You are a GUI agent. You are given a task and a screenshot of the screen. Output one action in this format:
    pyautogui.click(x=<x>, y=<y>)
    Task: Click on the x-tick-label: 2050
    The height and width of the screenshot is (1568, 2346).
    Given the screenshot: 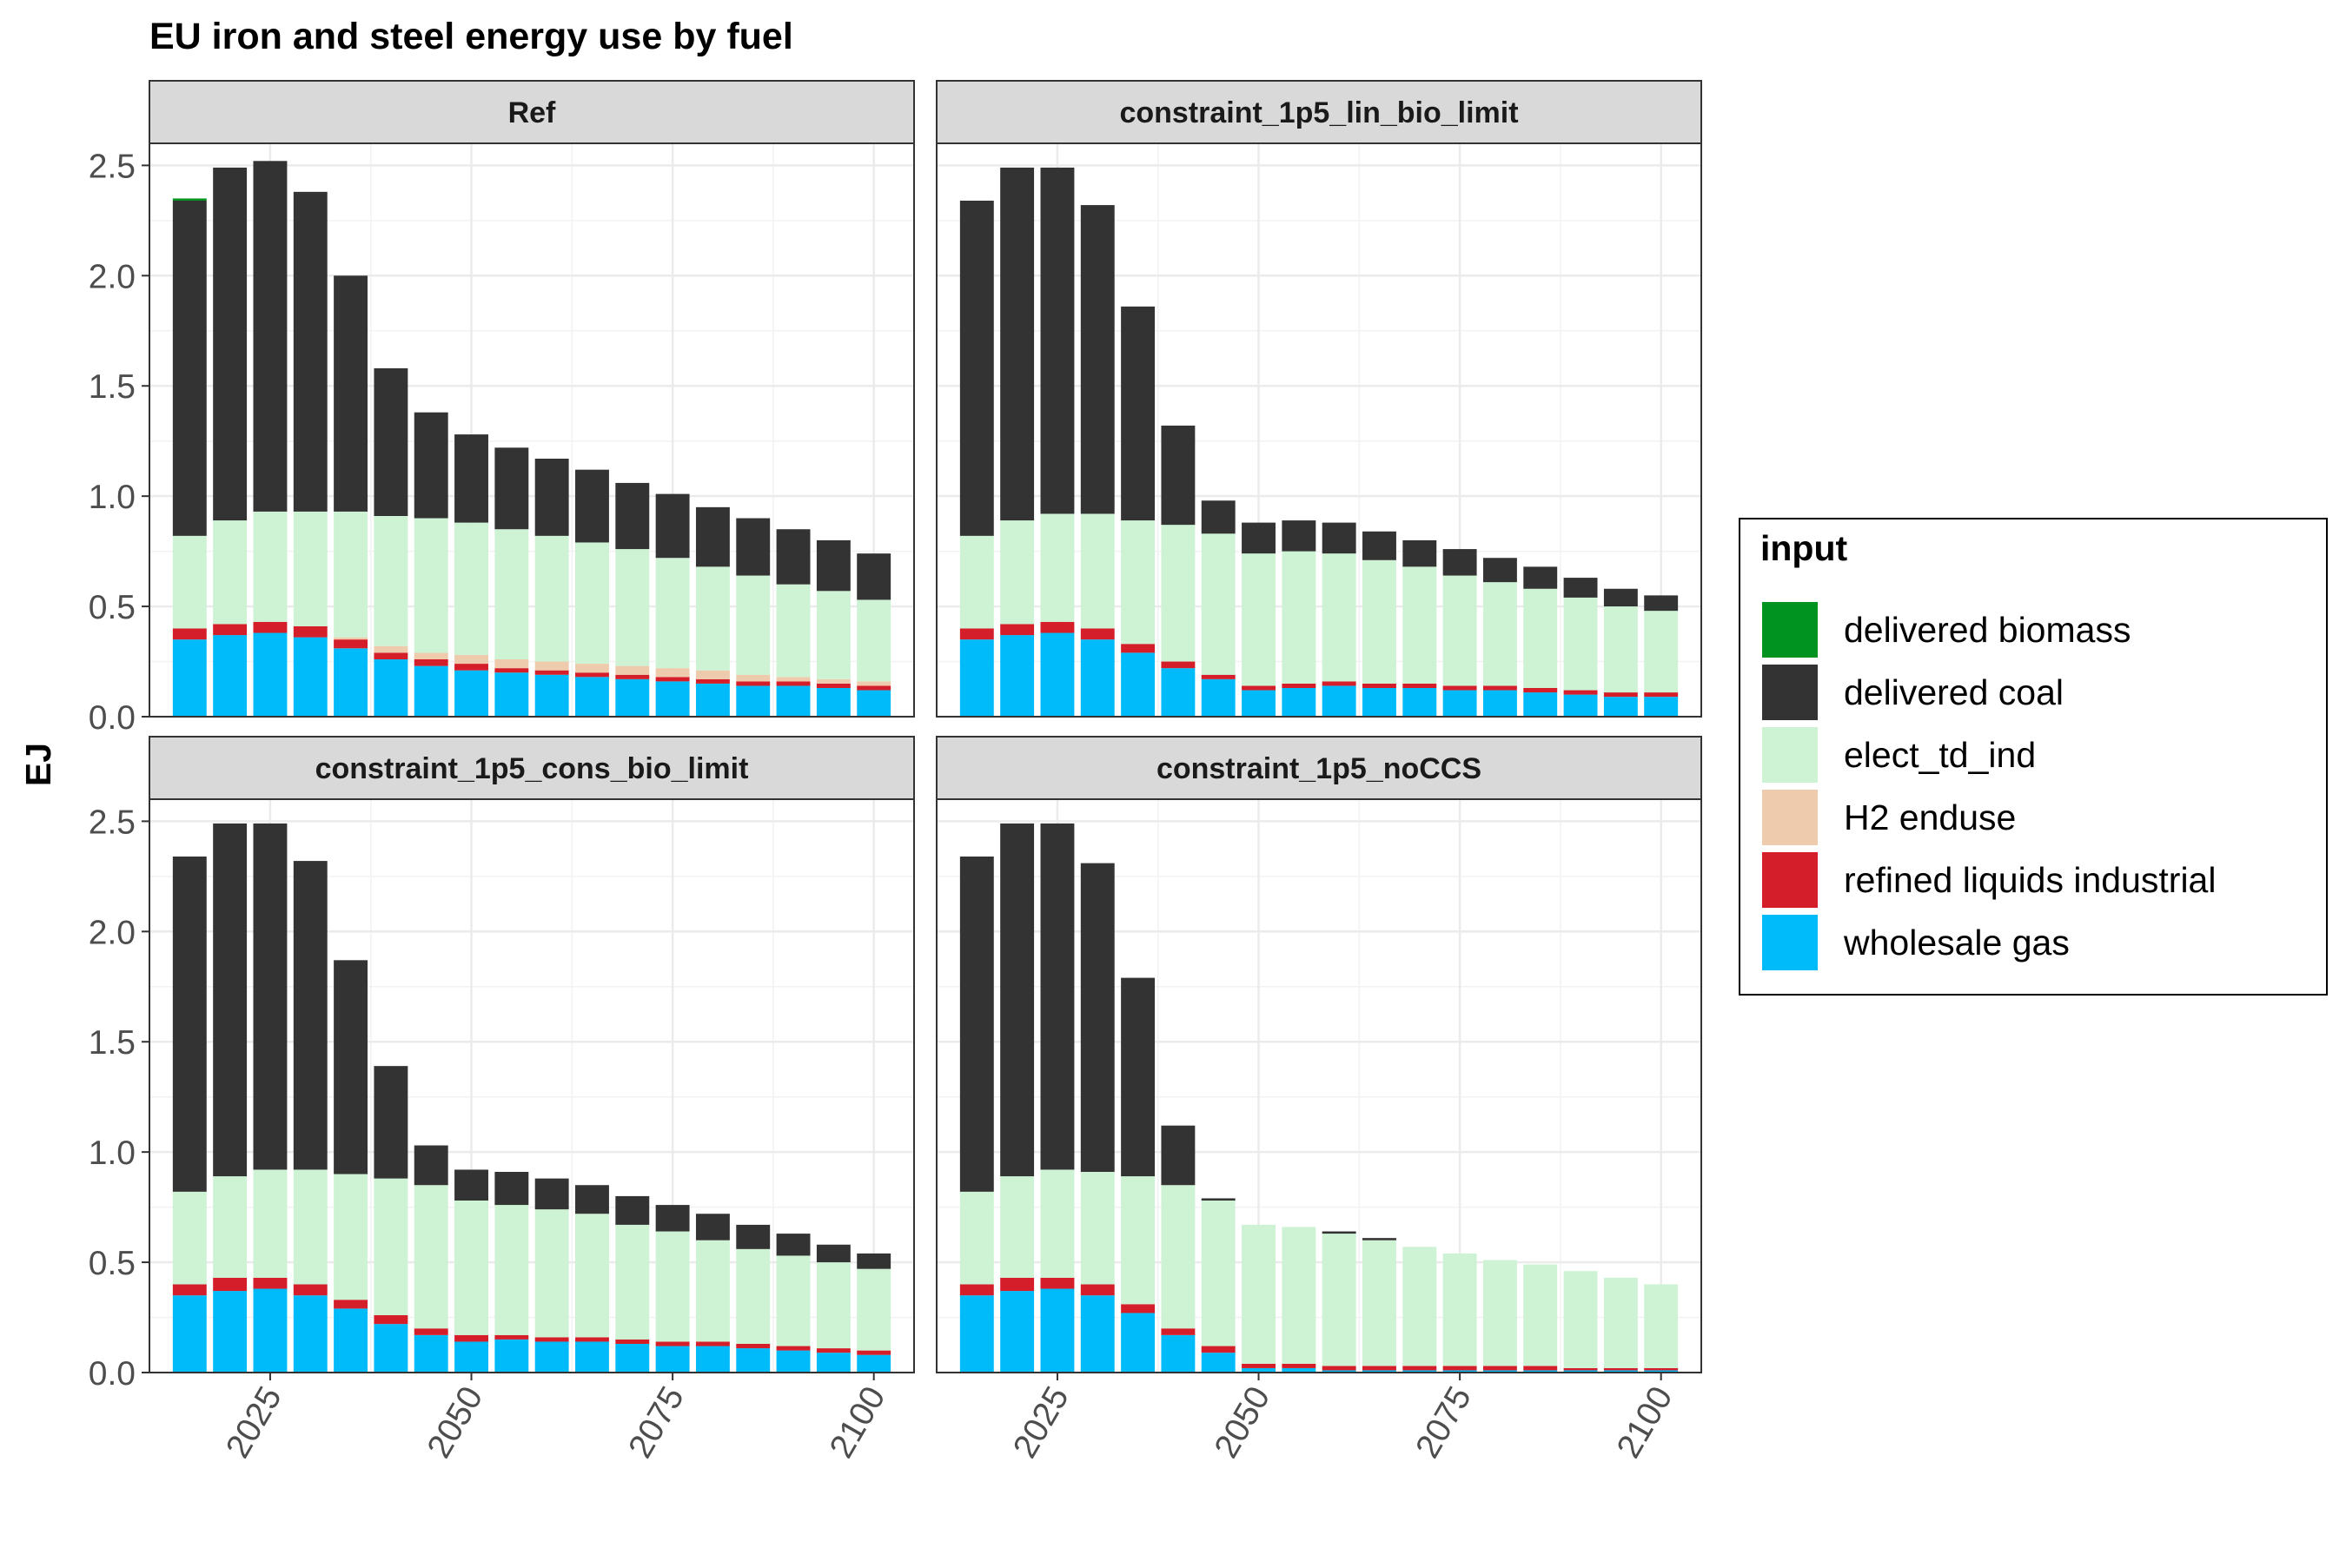 What is the action you would take?
    pyautogui.click(x=1243, y=1422)
    